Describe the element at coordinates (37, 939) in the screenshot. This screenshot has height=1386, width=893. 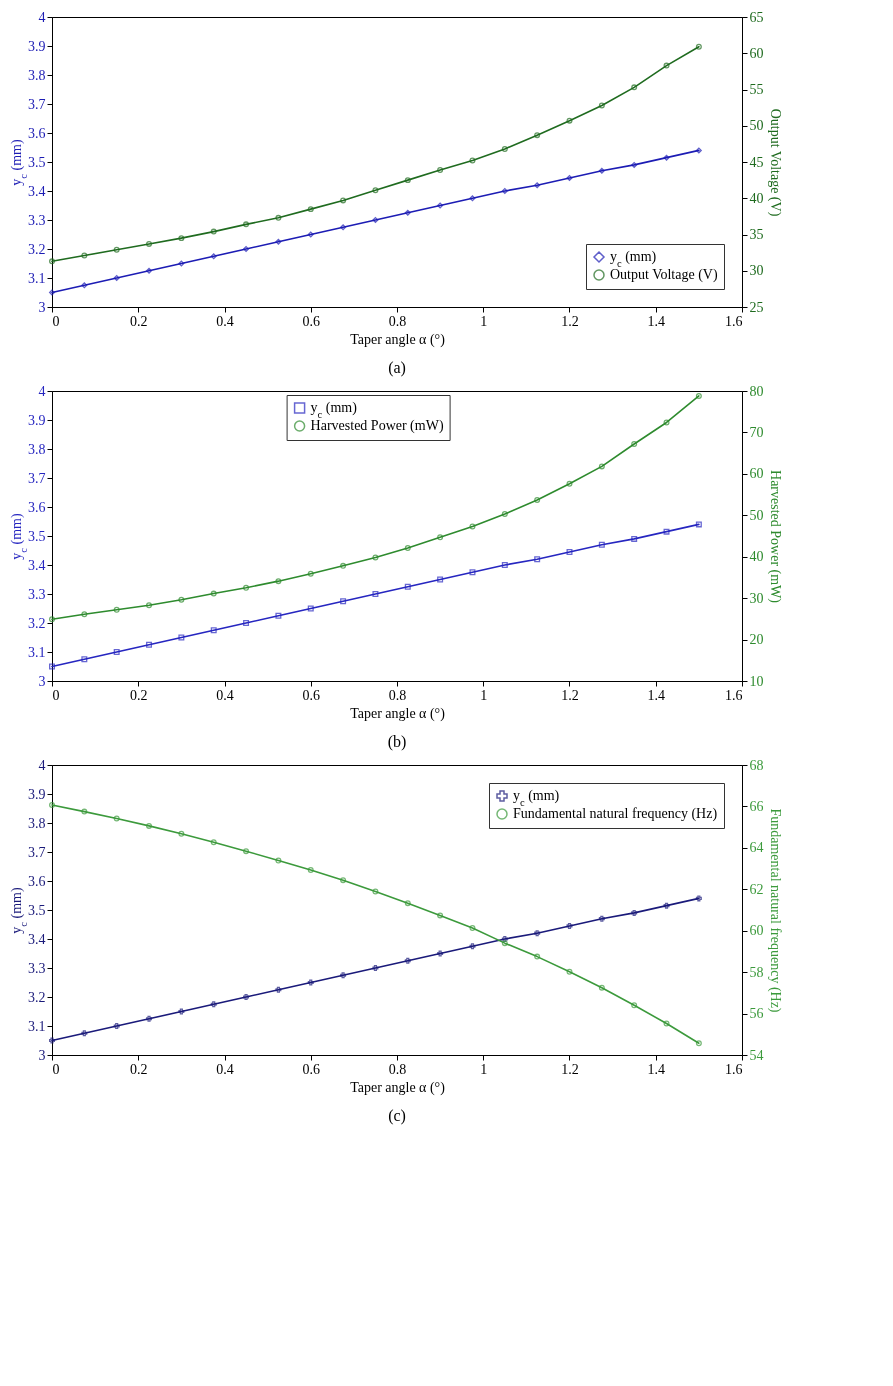
I see `y-tick-label: 3.4` at that location.